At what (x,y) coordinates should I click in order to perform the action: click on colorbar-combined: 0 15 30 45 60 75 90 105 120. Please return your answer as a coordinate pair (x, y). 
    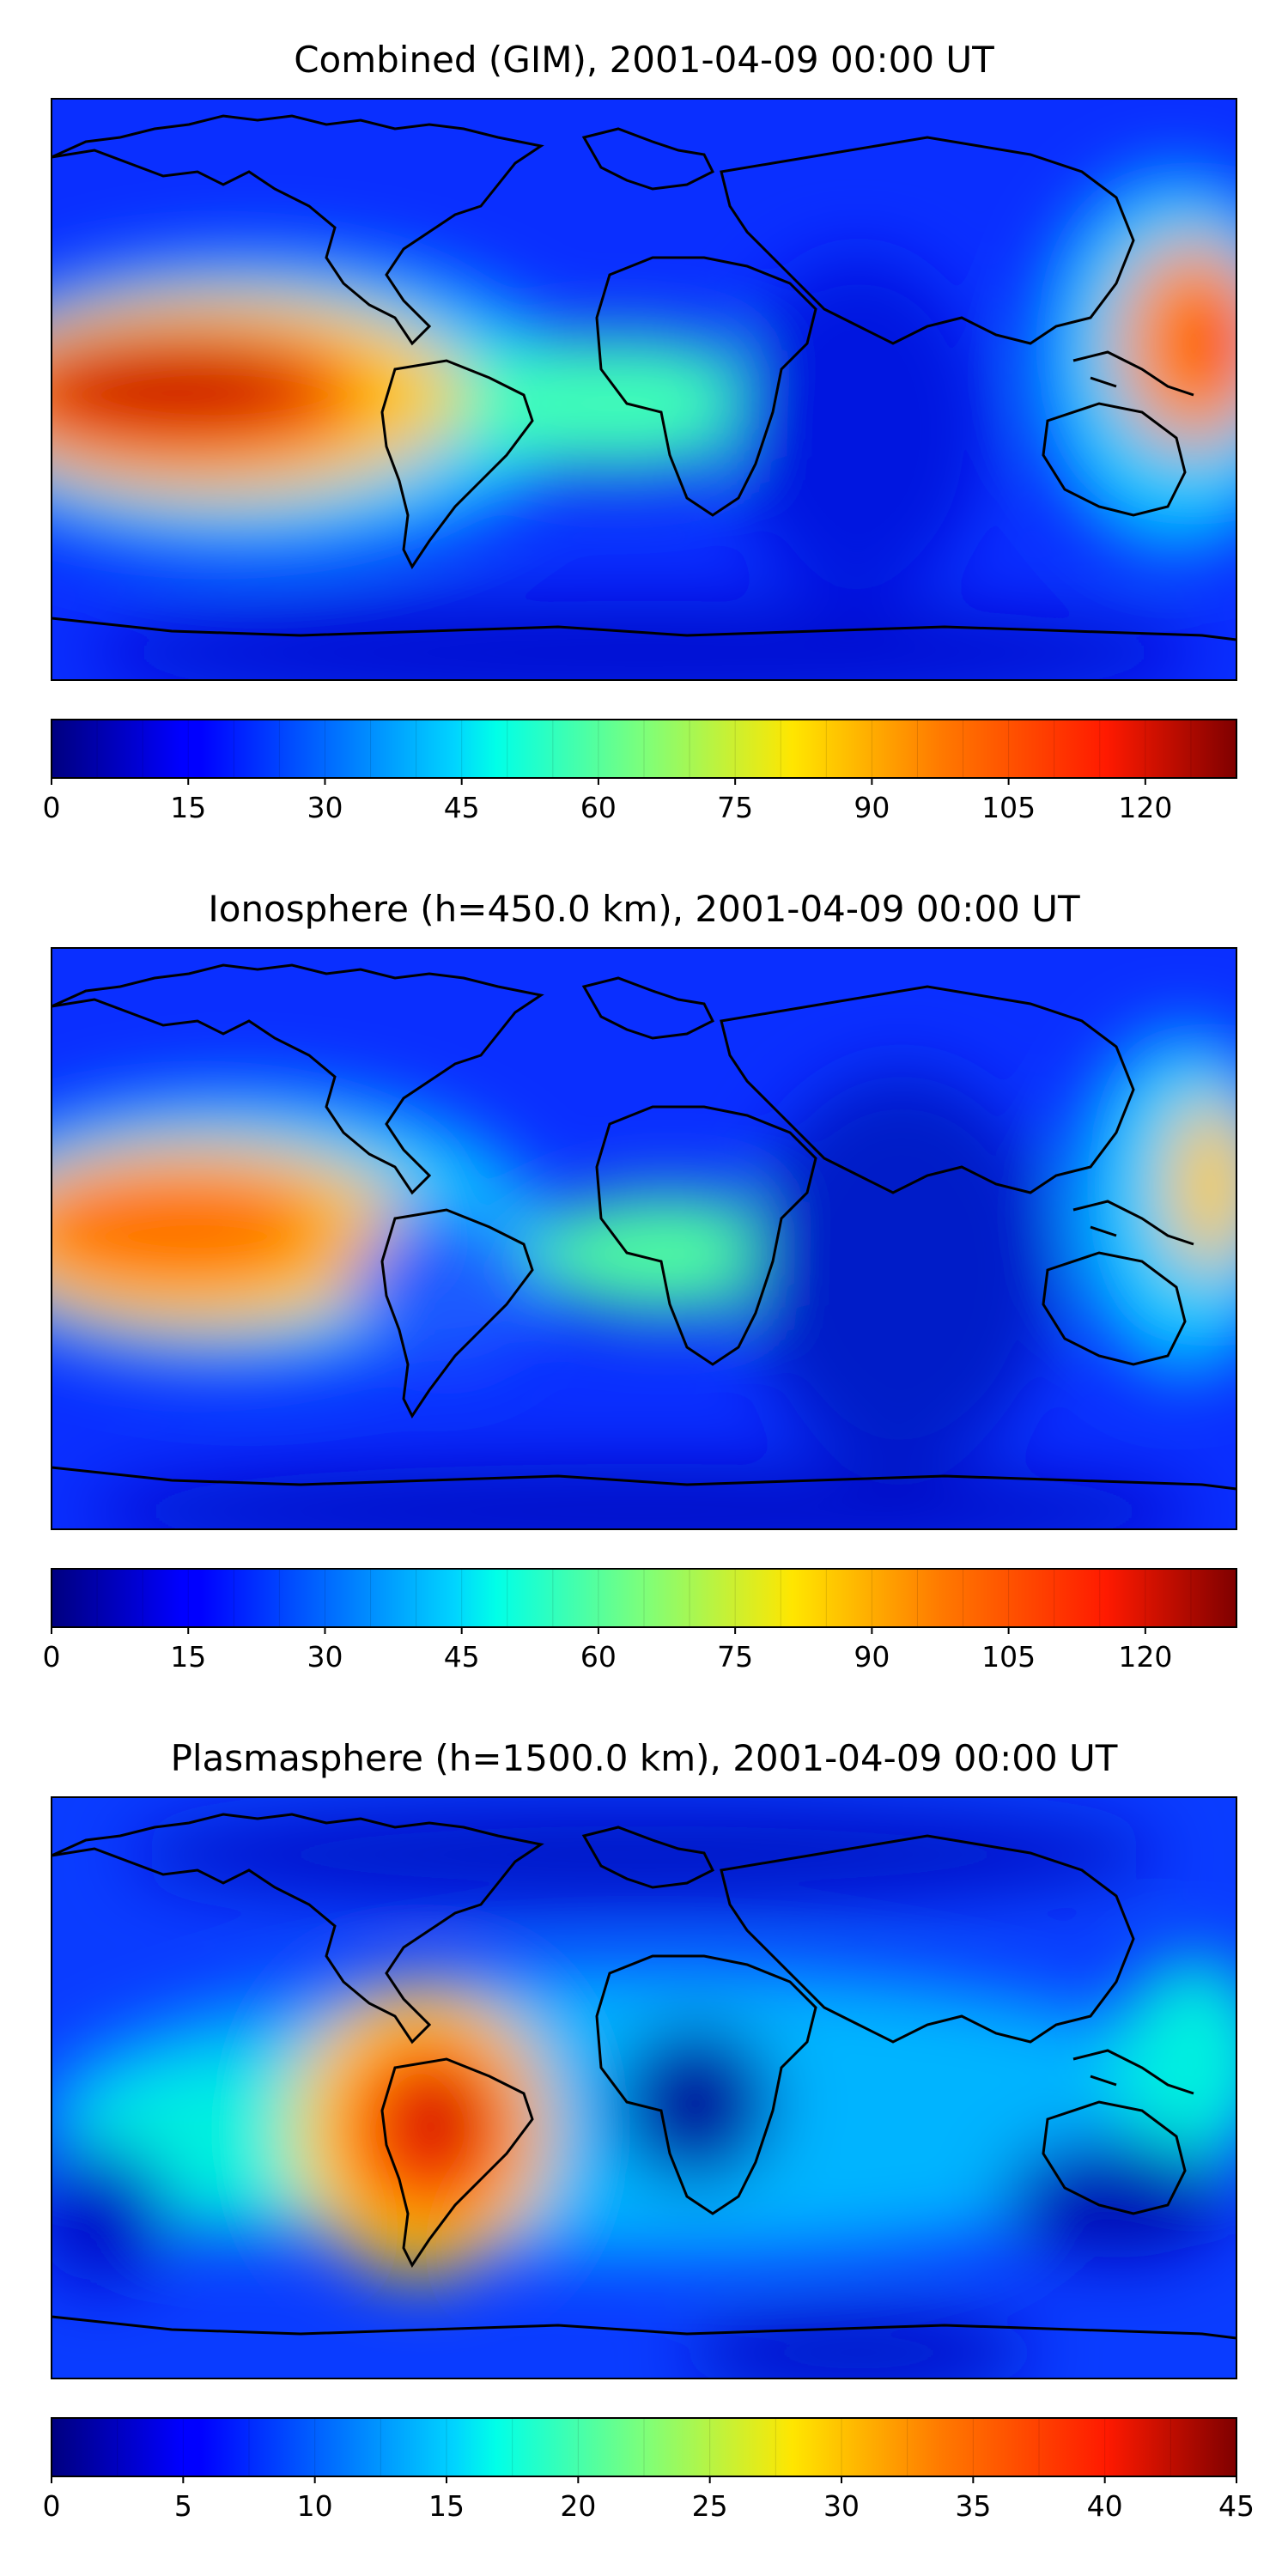
    Looking at the image, I should click on (640, 771).